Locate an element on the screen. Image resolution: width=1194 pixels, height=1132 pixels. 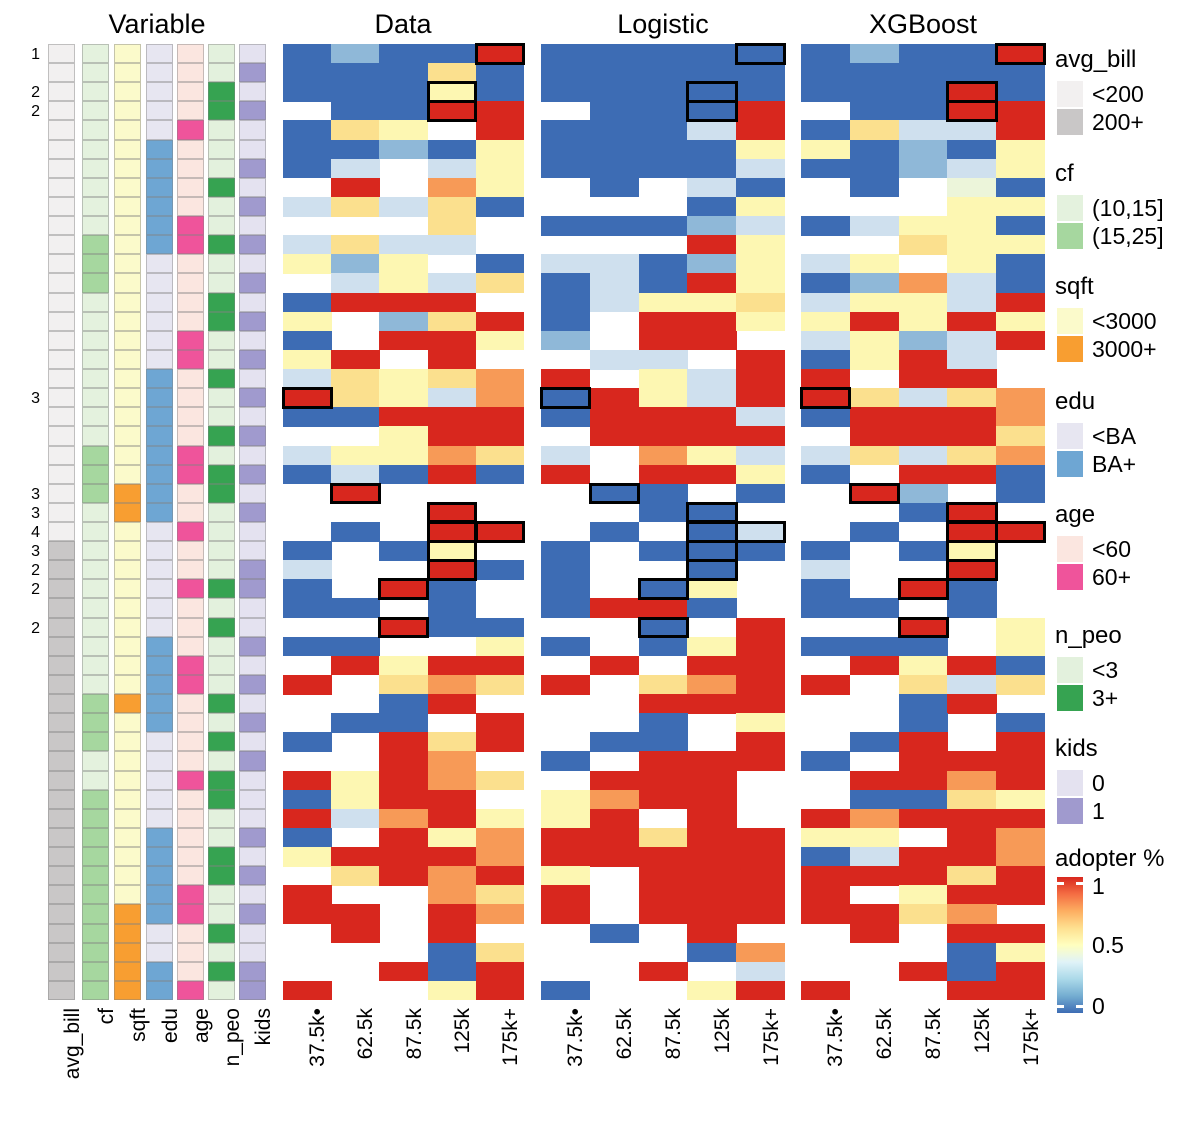
legend-swatch is located at coordinates (1070, 464).